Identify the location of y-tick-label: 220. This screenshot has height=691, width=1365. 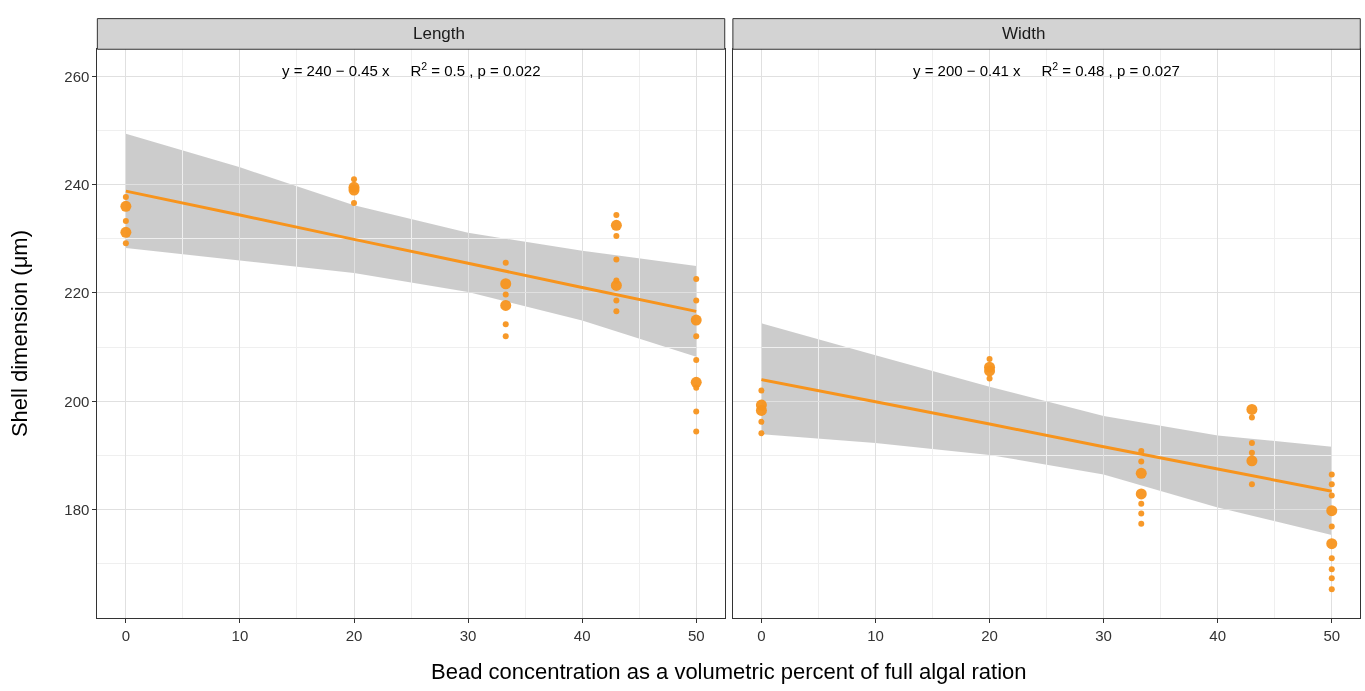
(77, 293).